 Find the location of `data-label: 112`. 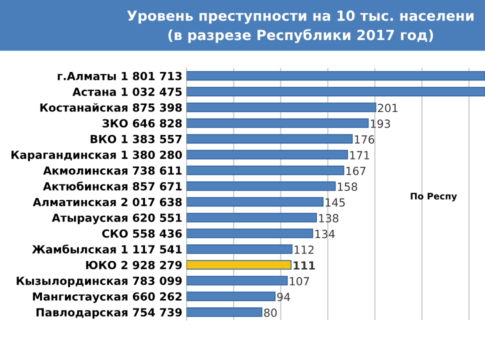

data-label: 112 is located at coordinates (304, 250).